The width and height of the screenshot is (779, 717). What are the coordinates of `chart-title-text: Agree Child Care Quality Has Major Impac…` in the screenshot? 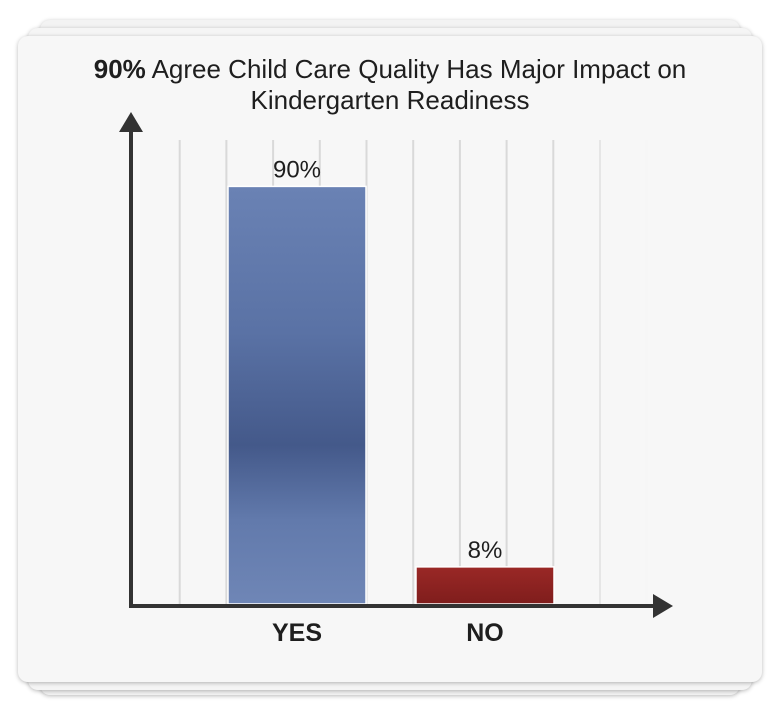 It's located at (419, 84).